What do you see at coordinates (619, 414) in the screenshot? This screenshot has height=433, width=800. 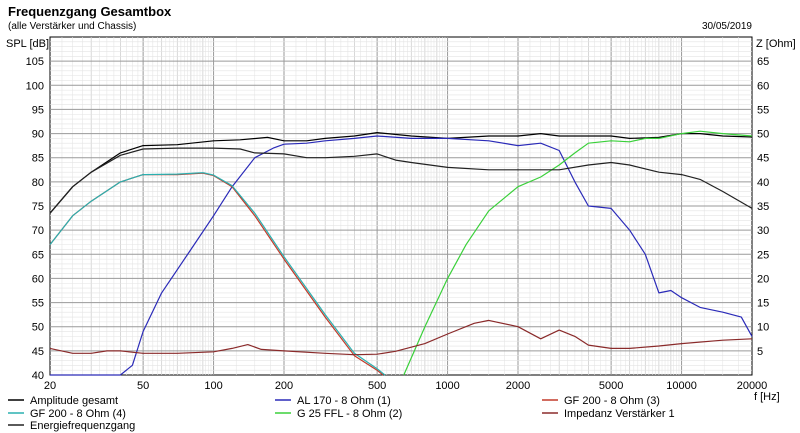 I see `legend-entry: Impedanz Verstärker 1` at bounding box center [619, 414].